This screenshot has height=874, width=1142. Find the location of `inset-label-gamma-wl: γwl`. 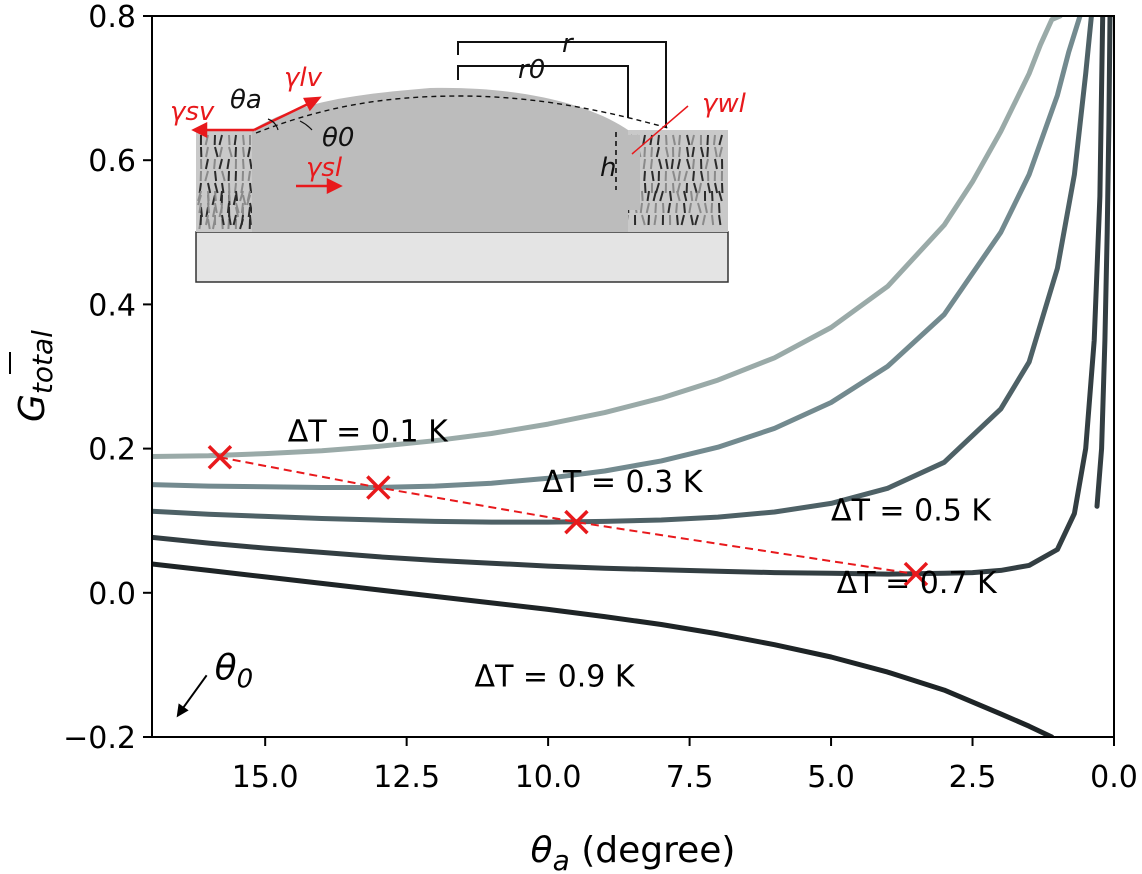

inset-label-gamma-wl: γwl is located at coordinates (724, 104).